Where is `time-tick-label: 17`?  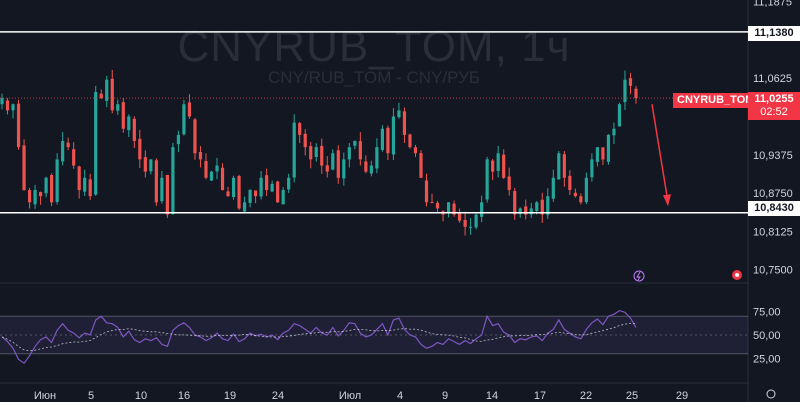 time-tick-label: 17 is located at coordinates (540, 396).